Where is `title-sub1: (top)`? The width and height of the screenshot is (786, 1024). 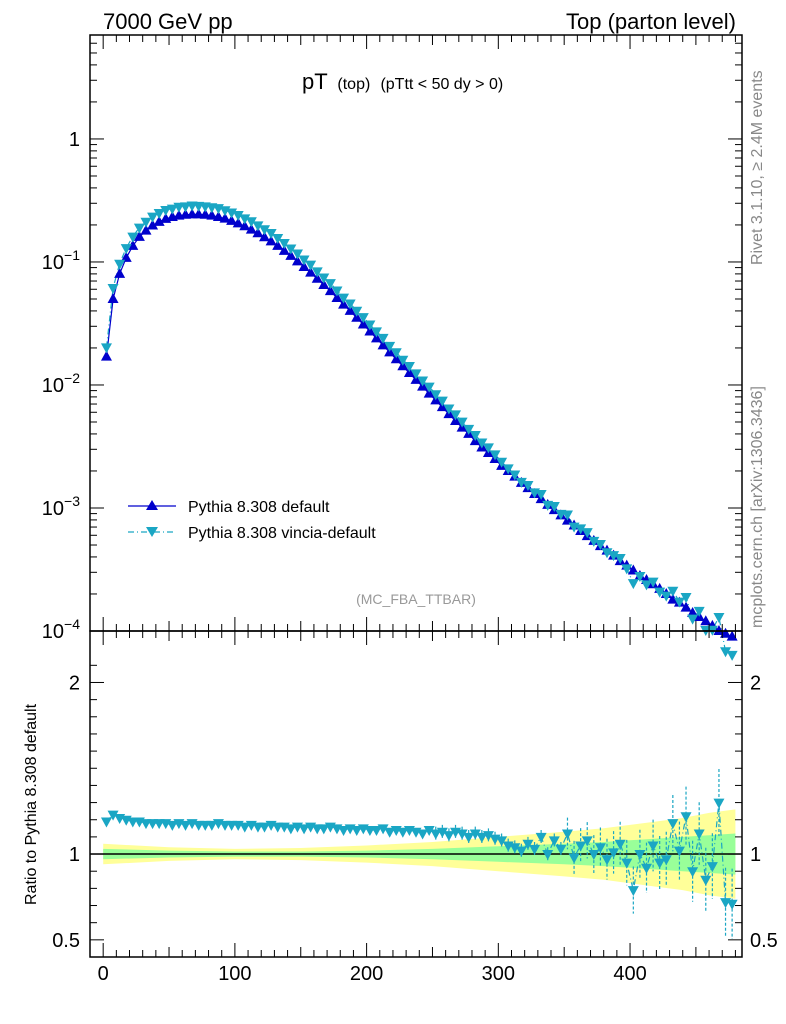 title-sub1: (top) is located at coordinates (353, 84).